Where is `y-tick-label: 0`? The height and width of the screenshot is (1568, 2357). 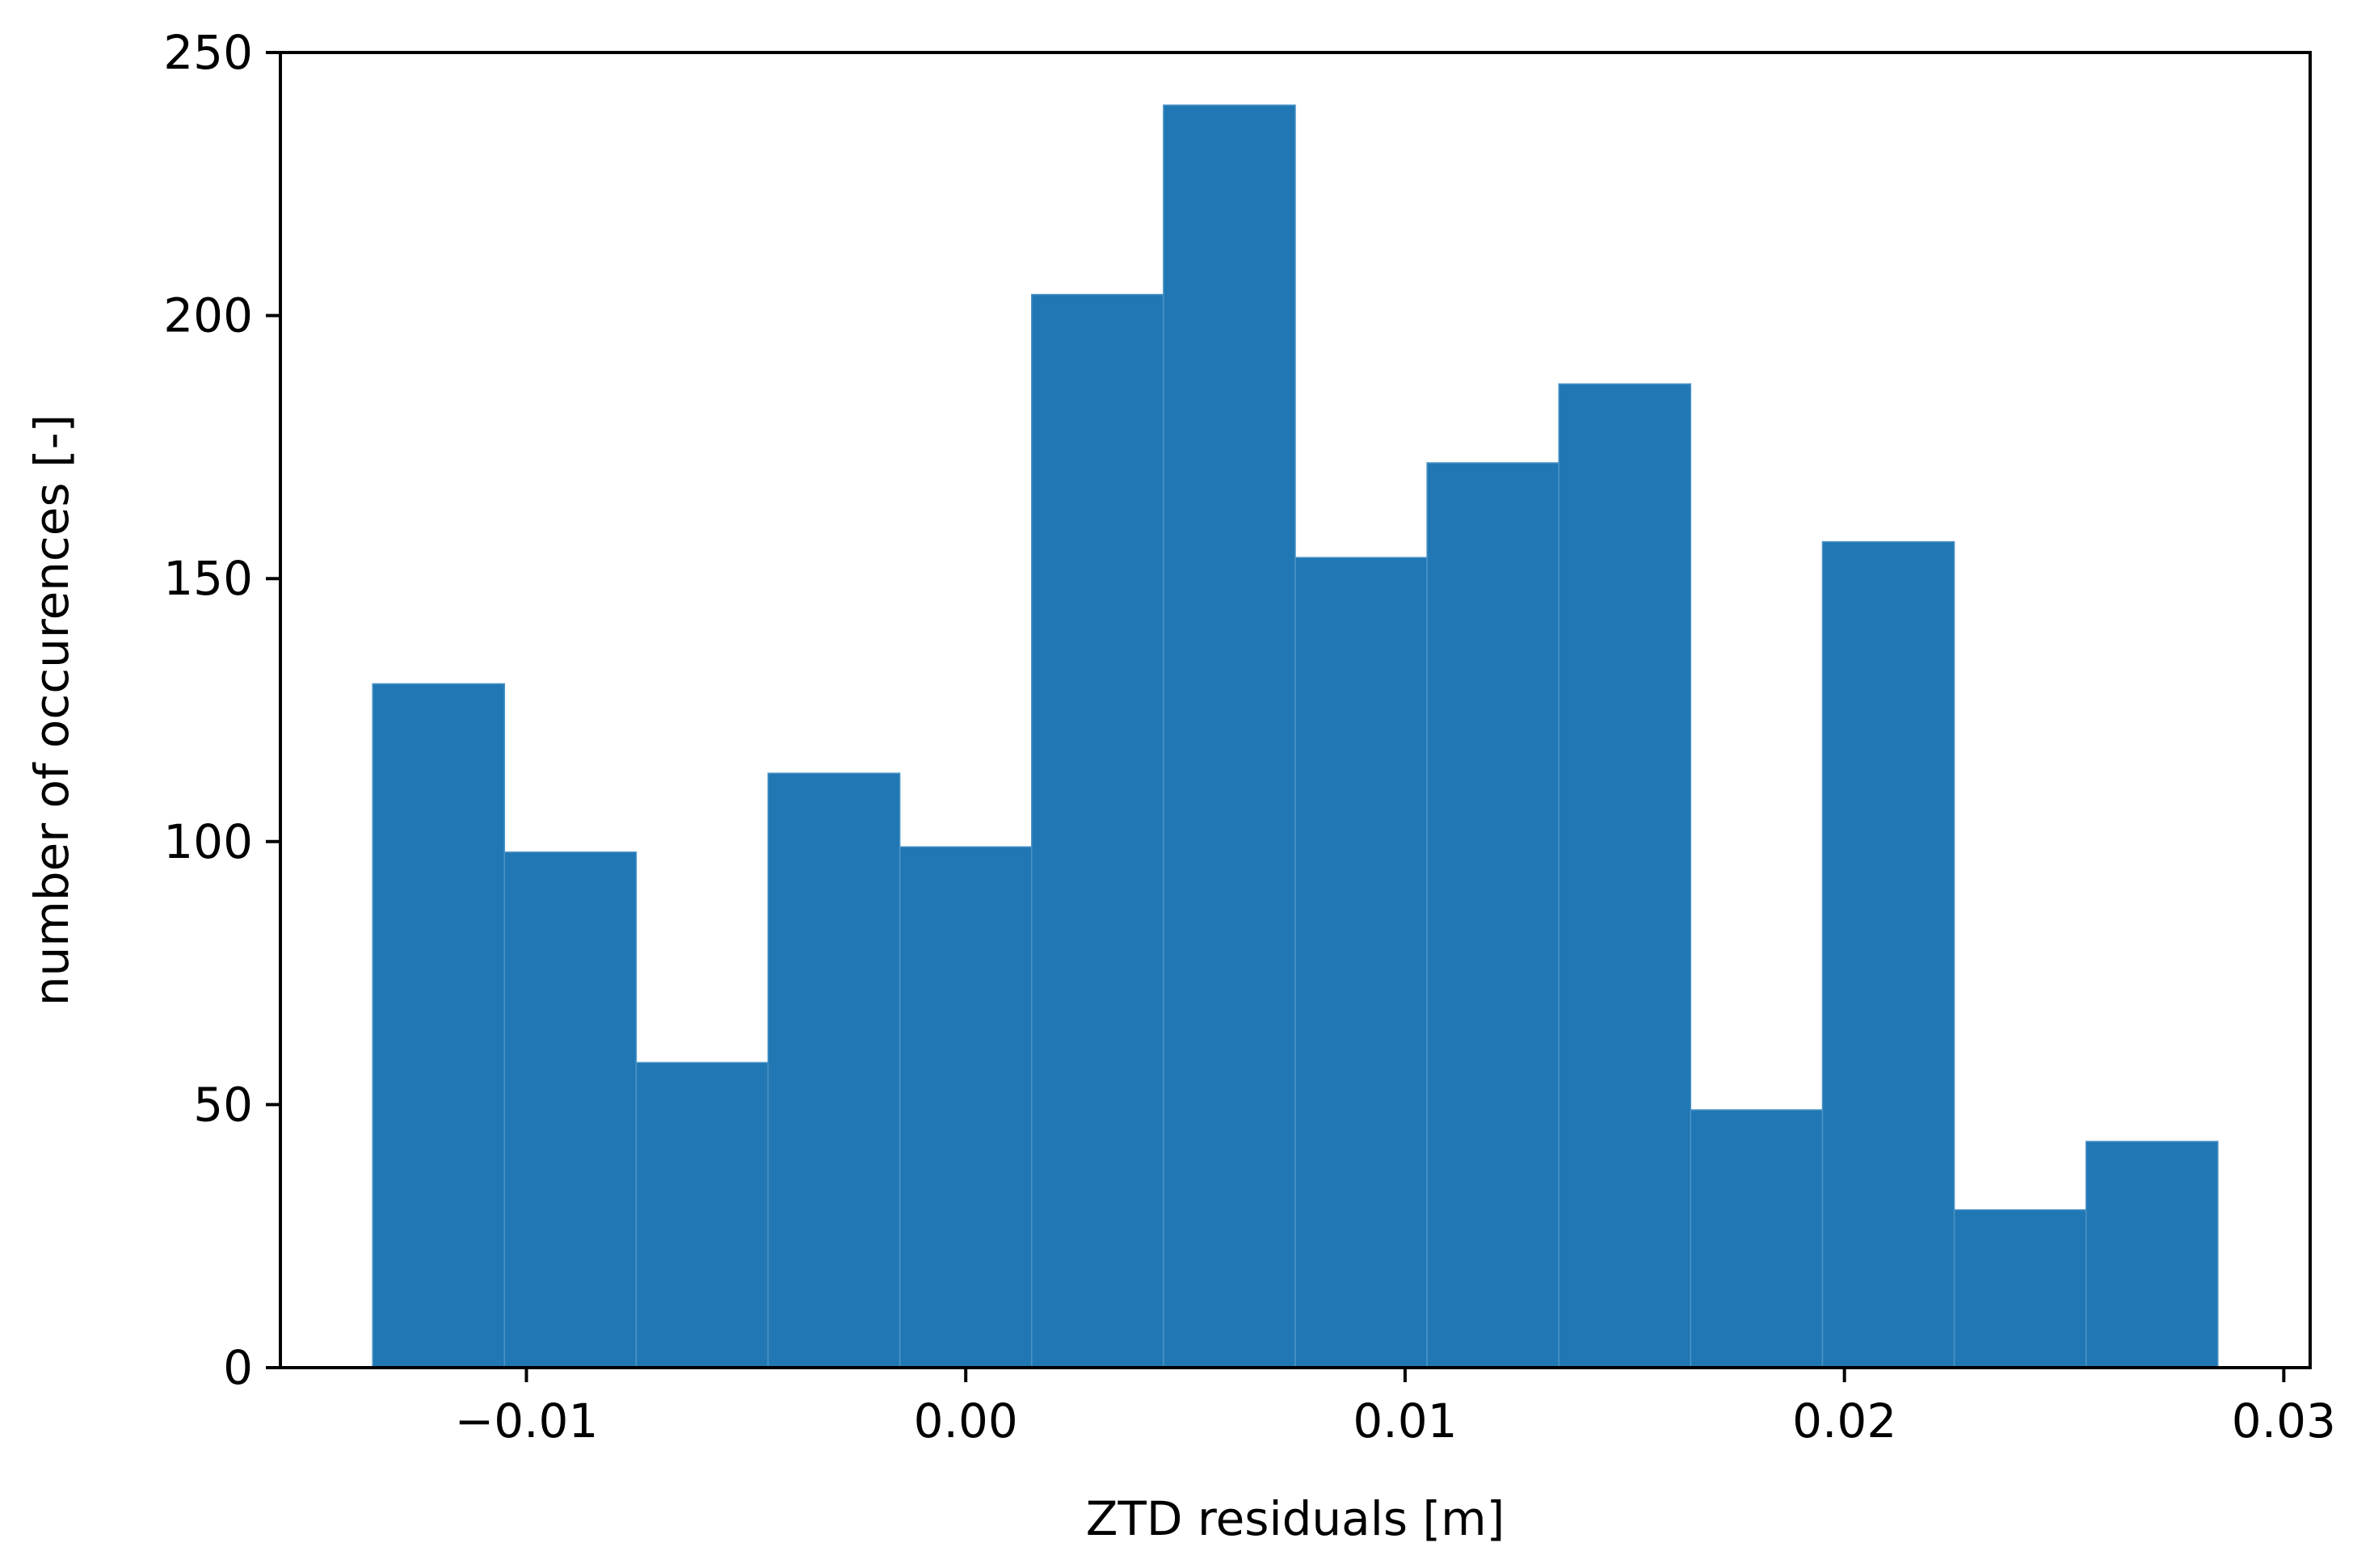
y-tick-label: 0 is located at coordinates (238, 1367).